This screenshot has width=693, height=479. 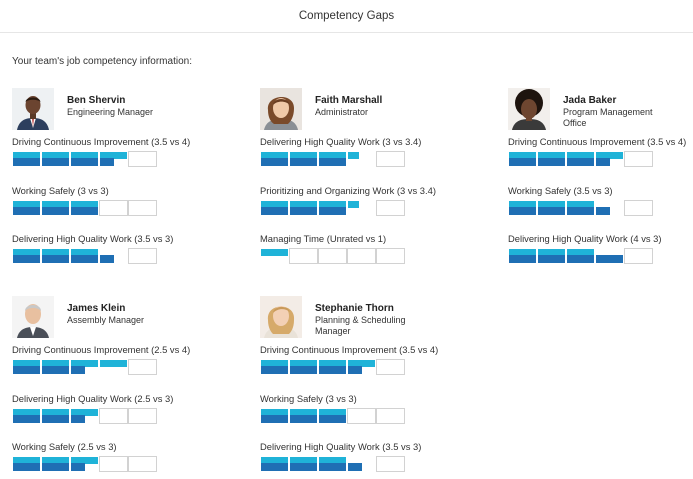 What do you see at coordinates (585, 238) in the screenshot?
I see `competency-label: Delivering High Quality Work (4 vs 3)` at bounding box center [585, 238].